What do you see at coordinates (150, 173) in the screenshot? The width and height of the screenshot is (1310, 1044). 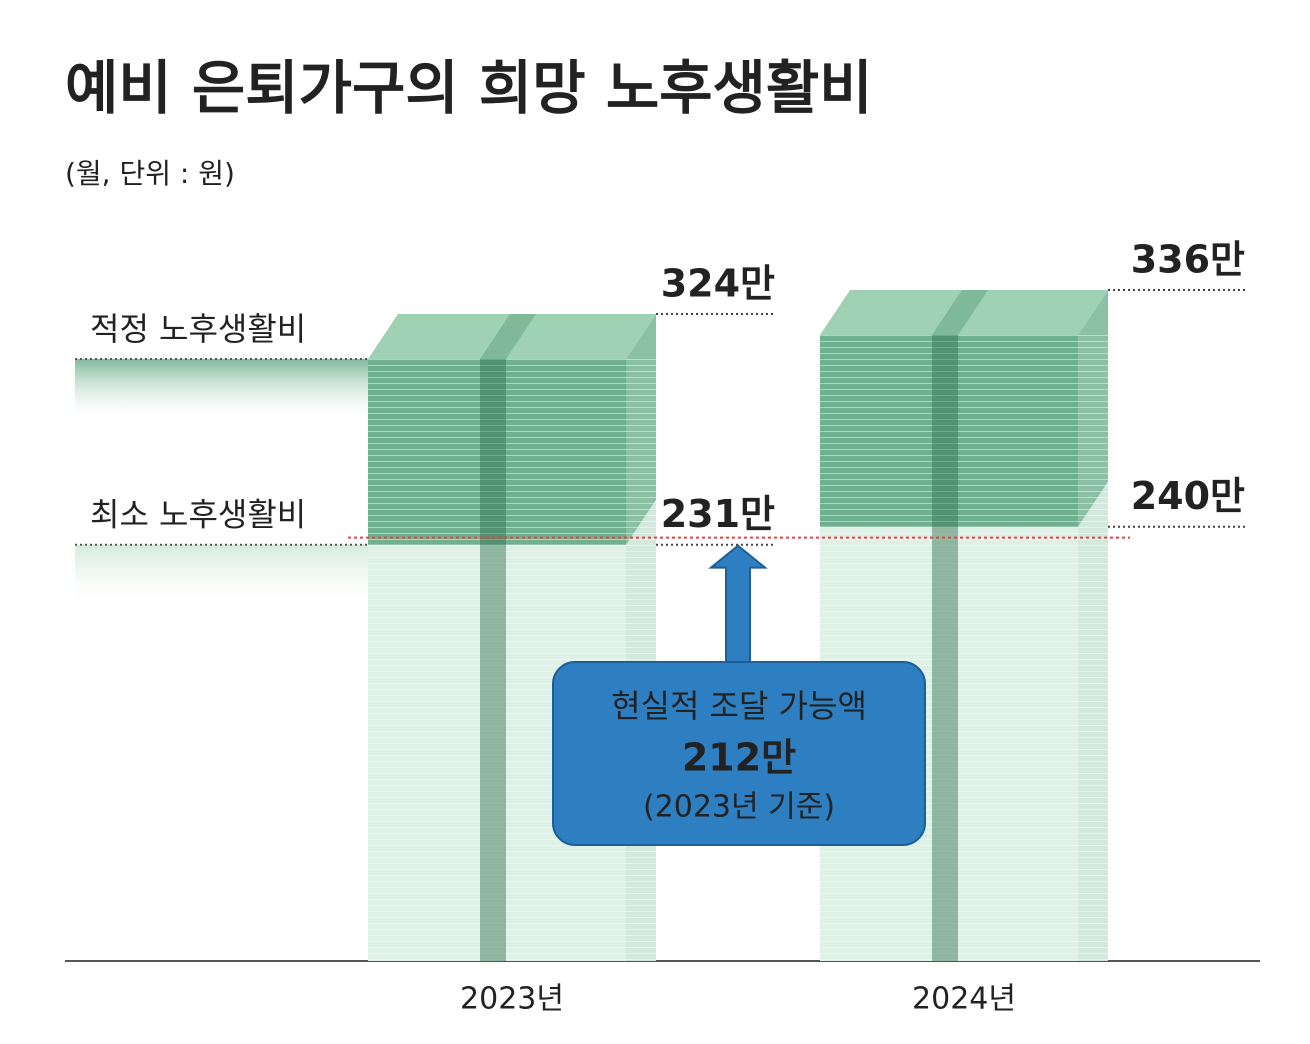 I see `chart-subtitle: (월, 단위 : 원)` at bounding box center [150, 173].